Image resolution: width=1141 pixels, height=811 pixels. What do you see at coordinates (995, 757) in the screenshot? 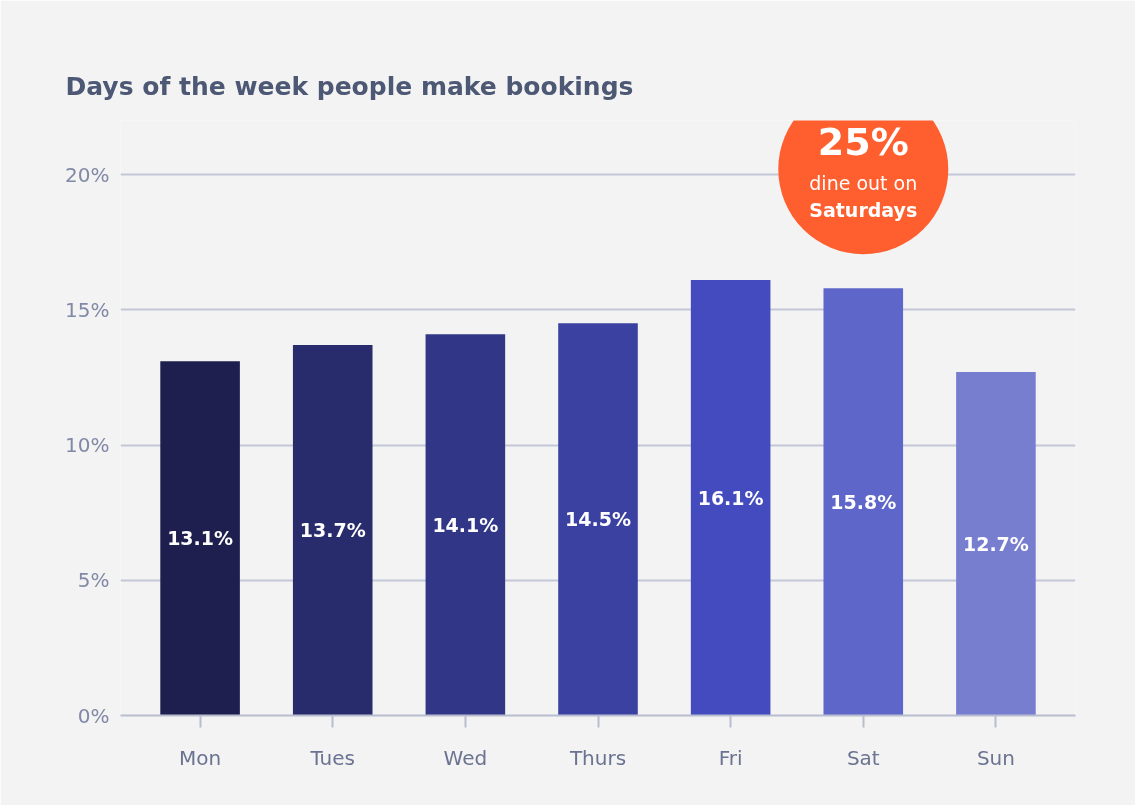
I see `x-tick-label: Sun` at bounding box center [995, 757].